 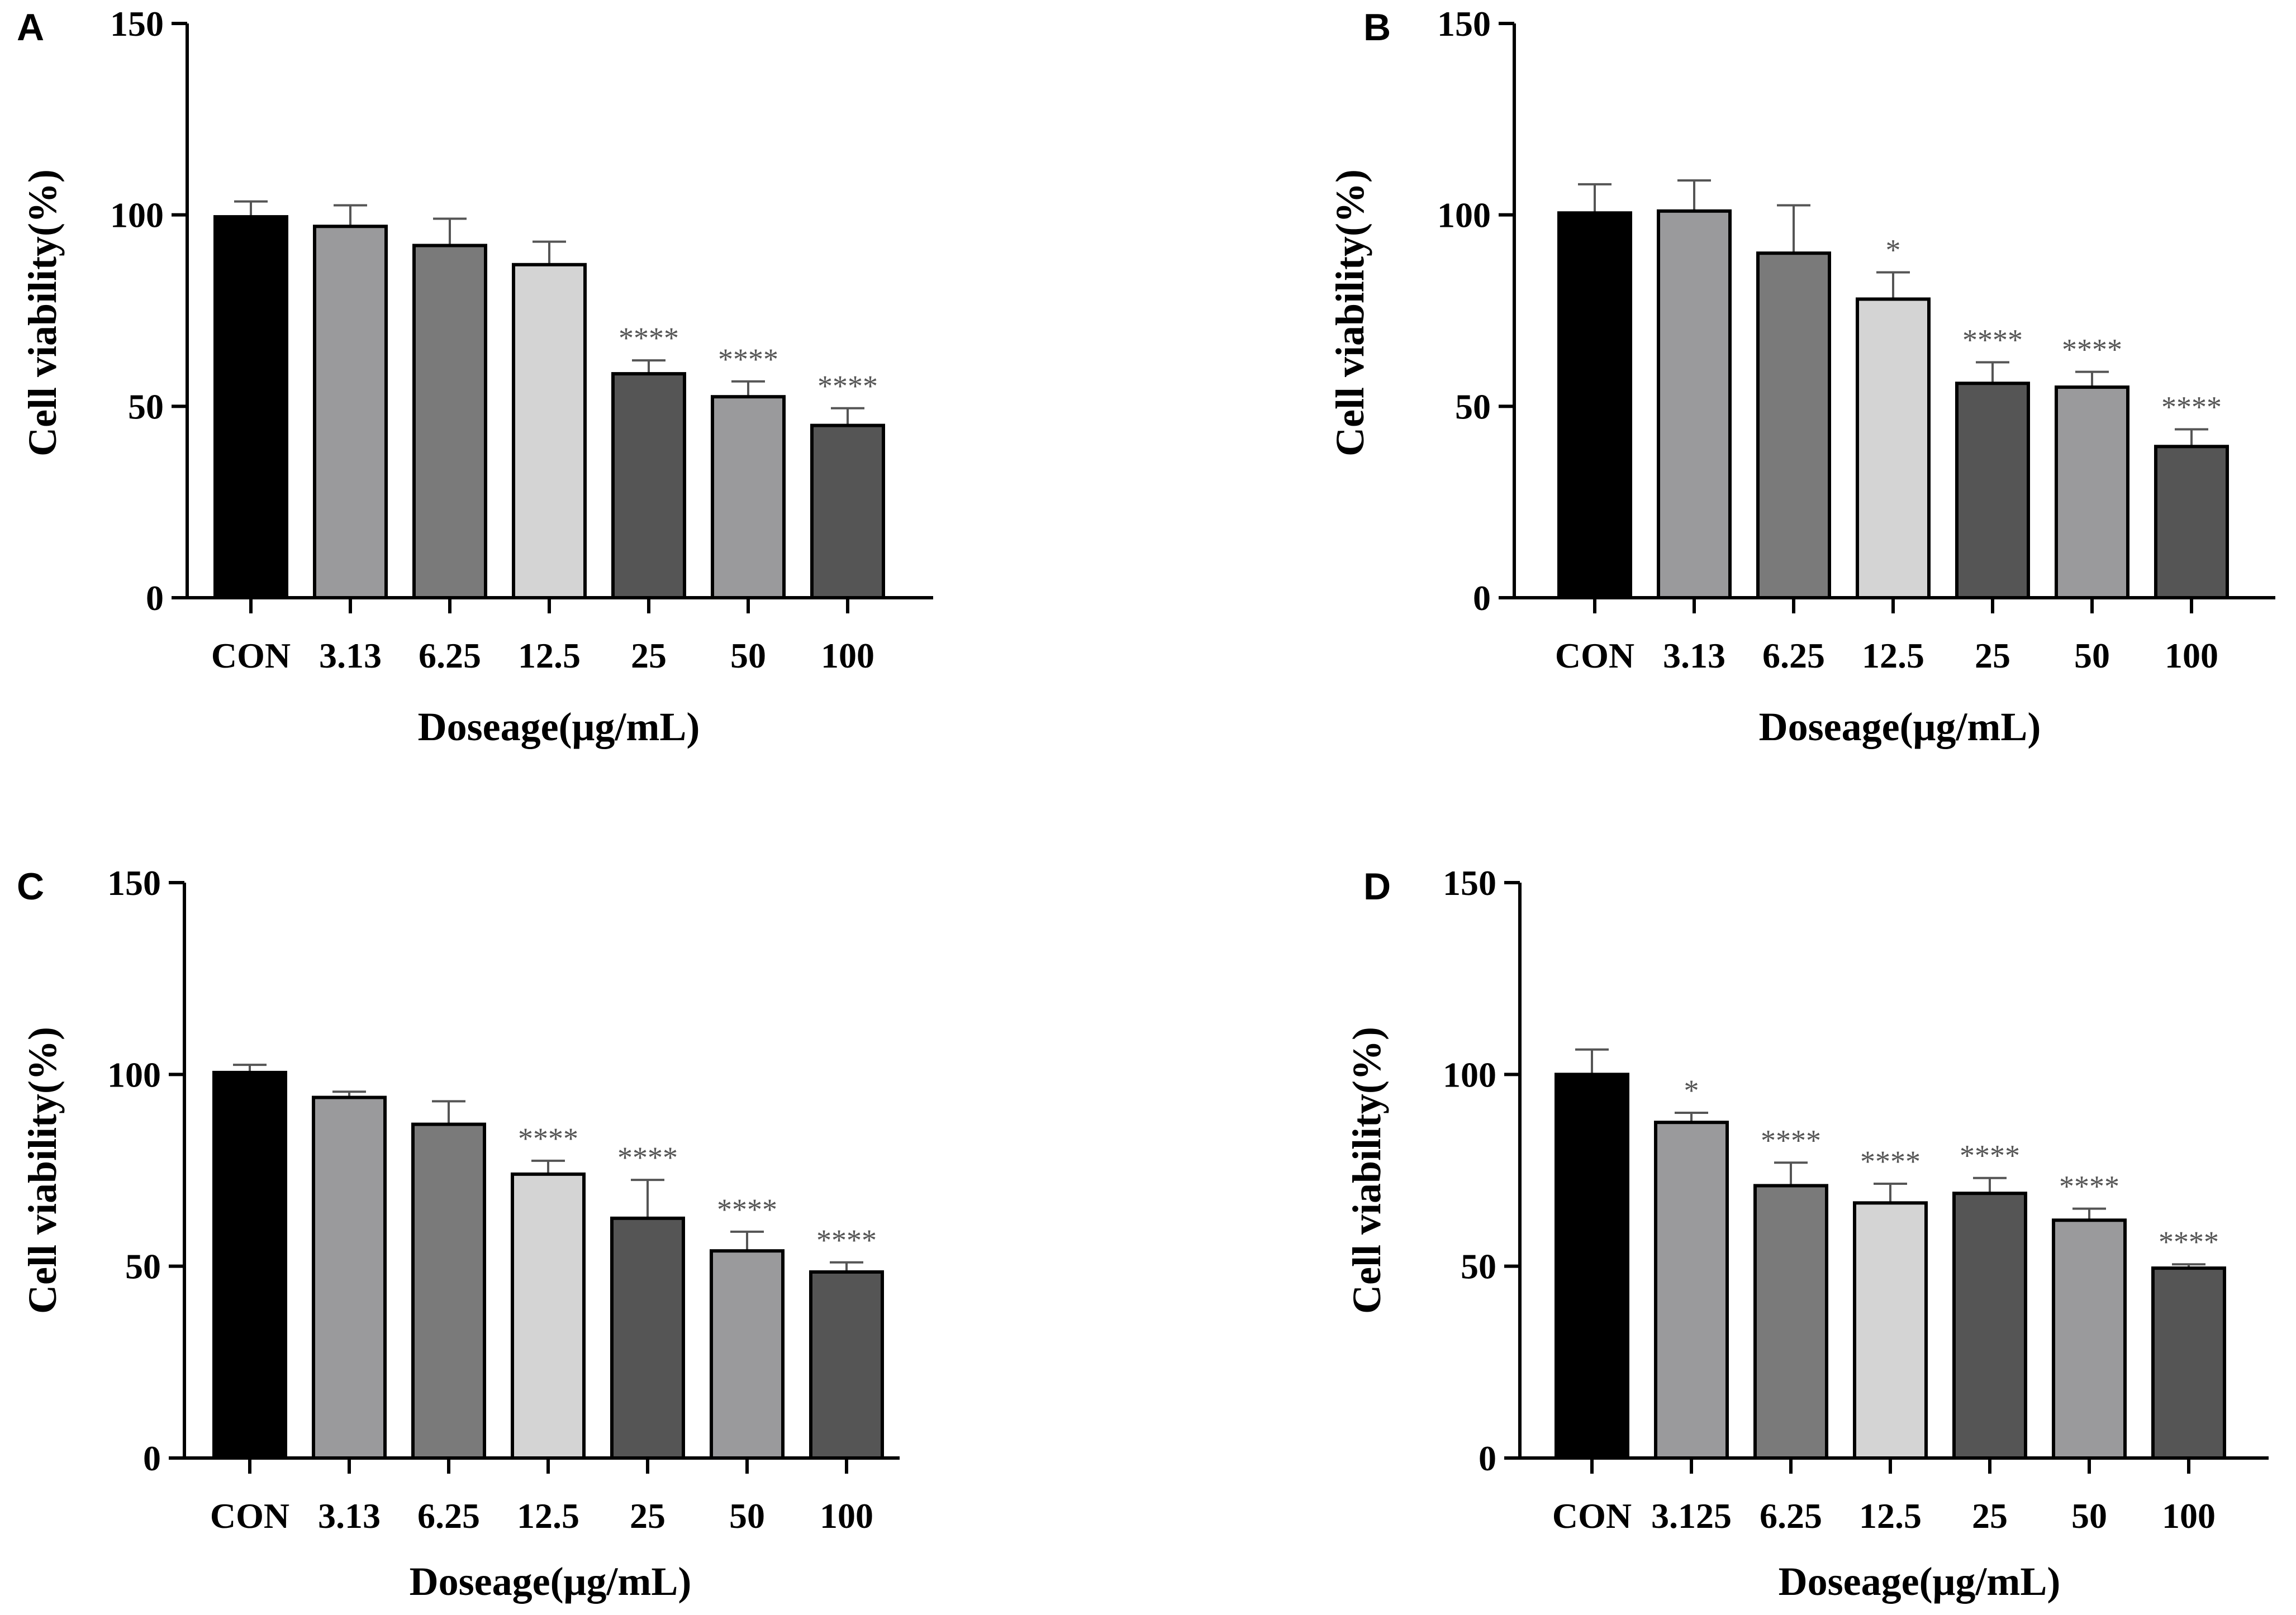 What do you see at coordinates (30, 27) in the screenshot?
I see `panel-label: A` at bounding box center [30, 27].